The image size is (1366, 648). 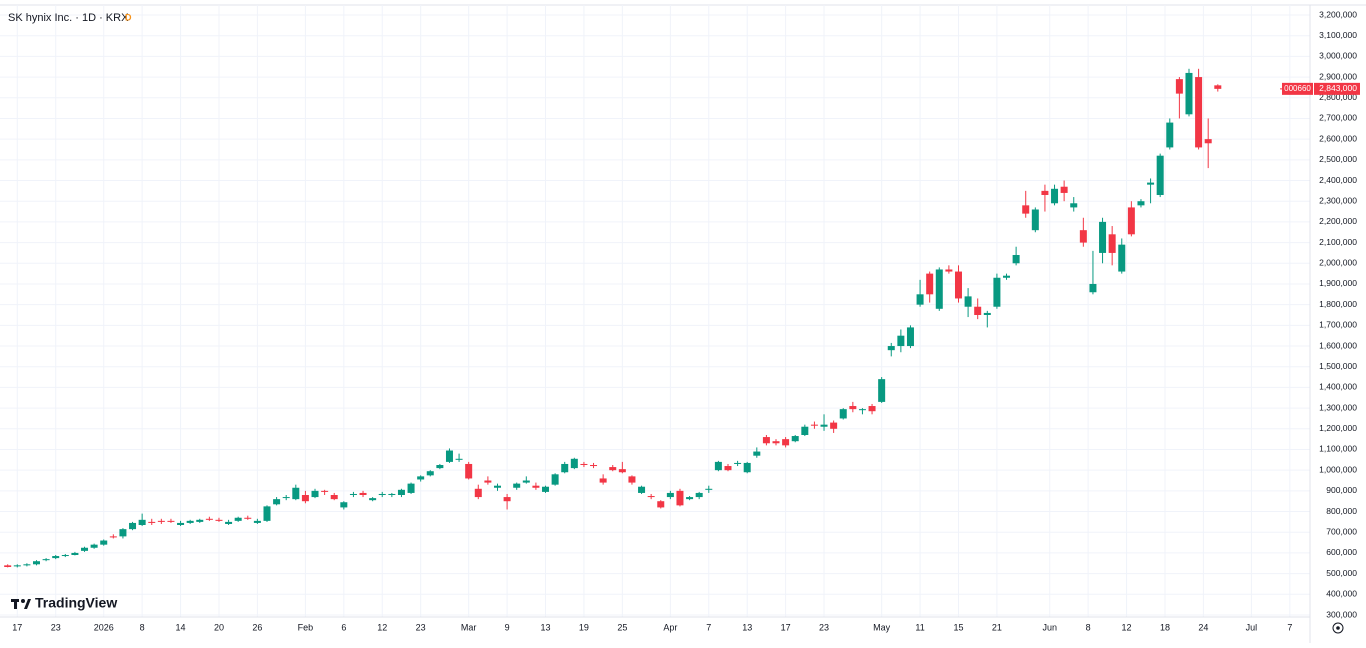 I want to click on symbol-tag, so click(x=1297, y=88).